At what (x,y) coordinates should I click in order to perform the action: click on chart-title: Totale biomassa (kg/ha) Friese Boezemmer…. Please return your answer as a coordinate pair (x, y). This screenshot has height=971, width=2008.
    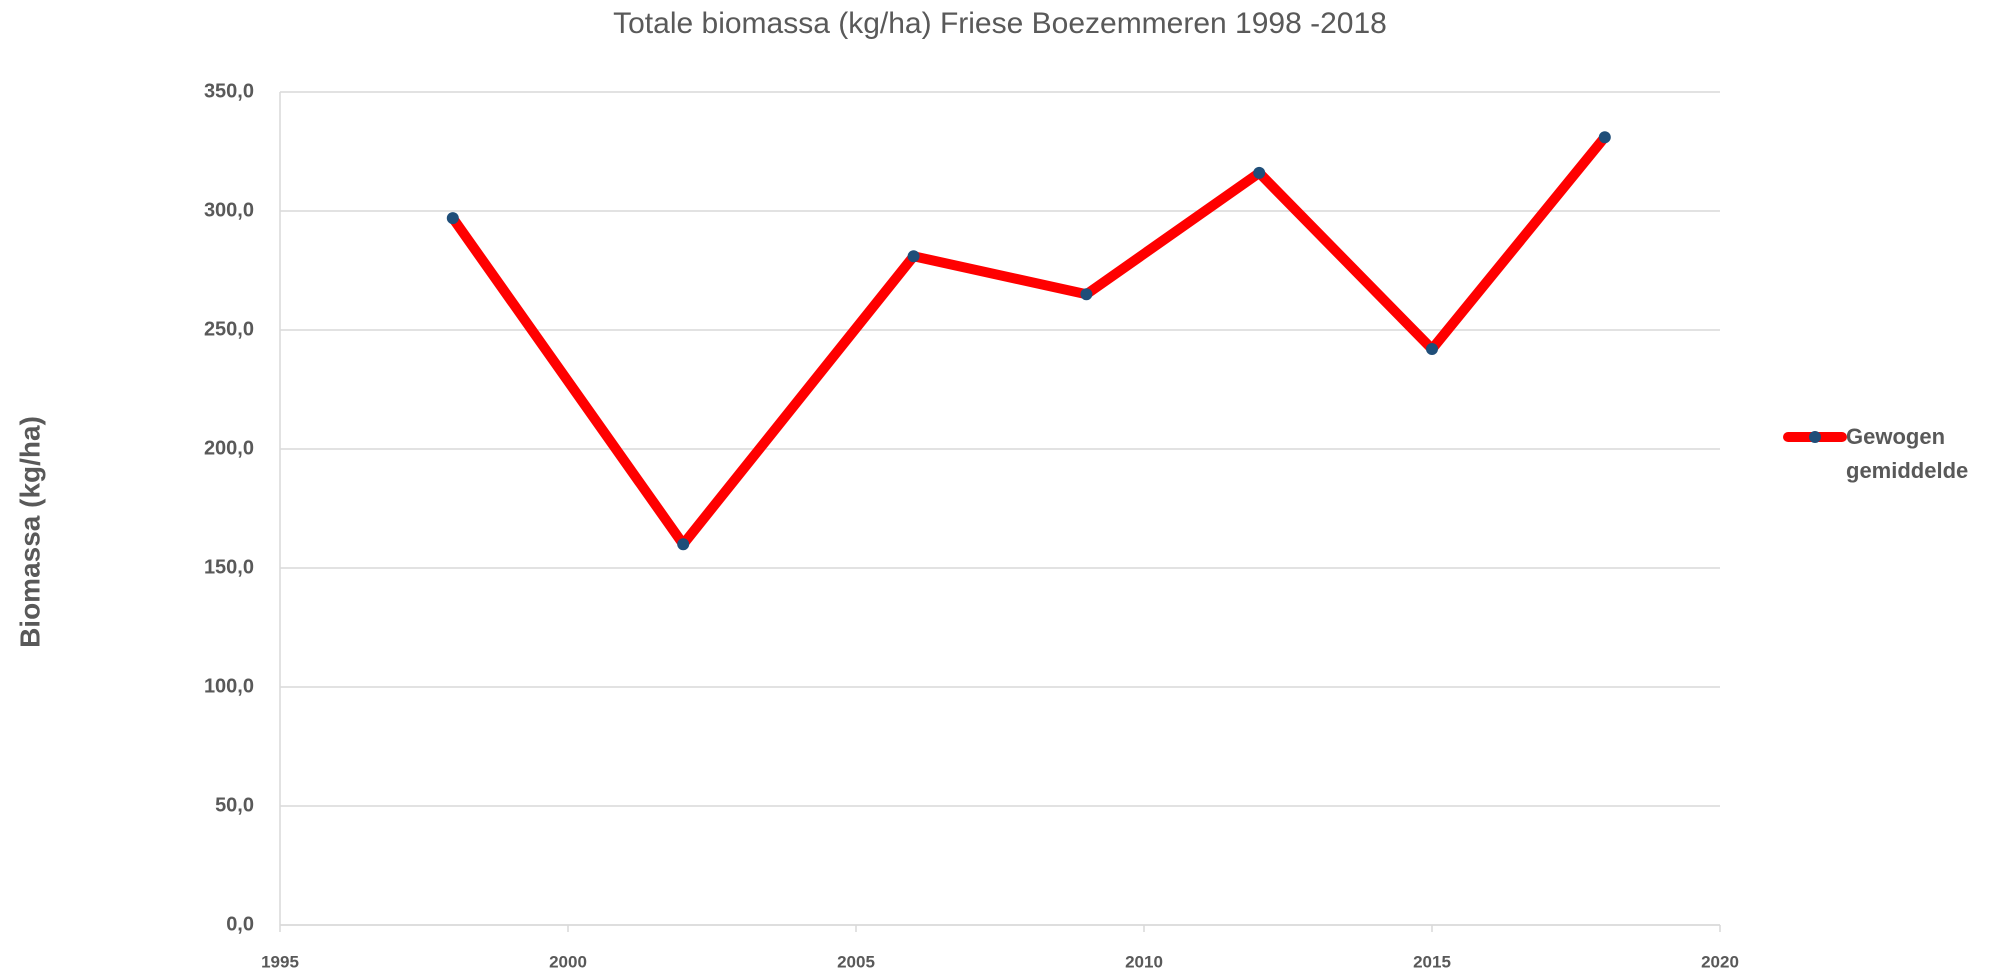
    Looking at the image, I should click on (1000, 23).